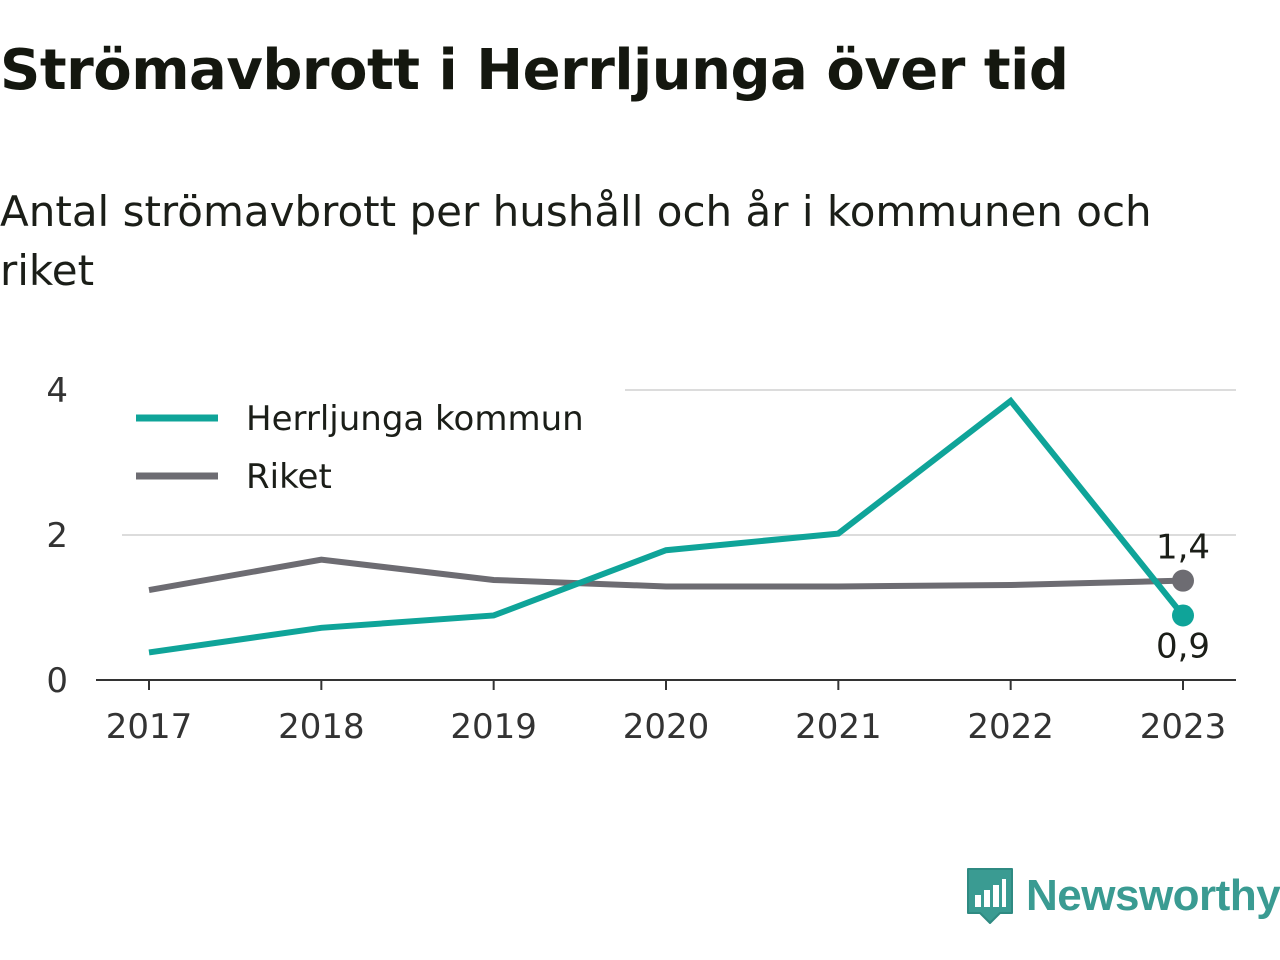 The width and height of the screenshot is (1280, 960). Describe the element at coordinates (990, 896) in the screenshot. I see `bar-chart-speech-bubble-icon` at that location.